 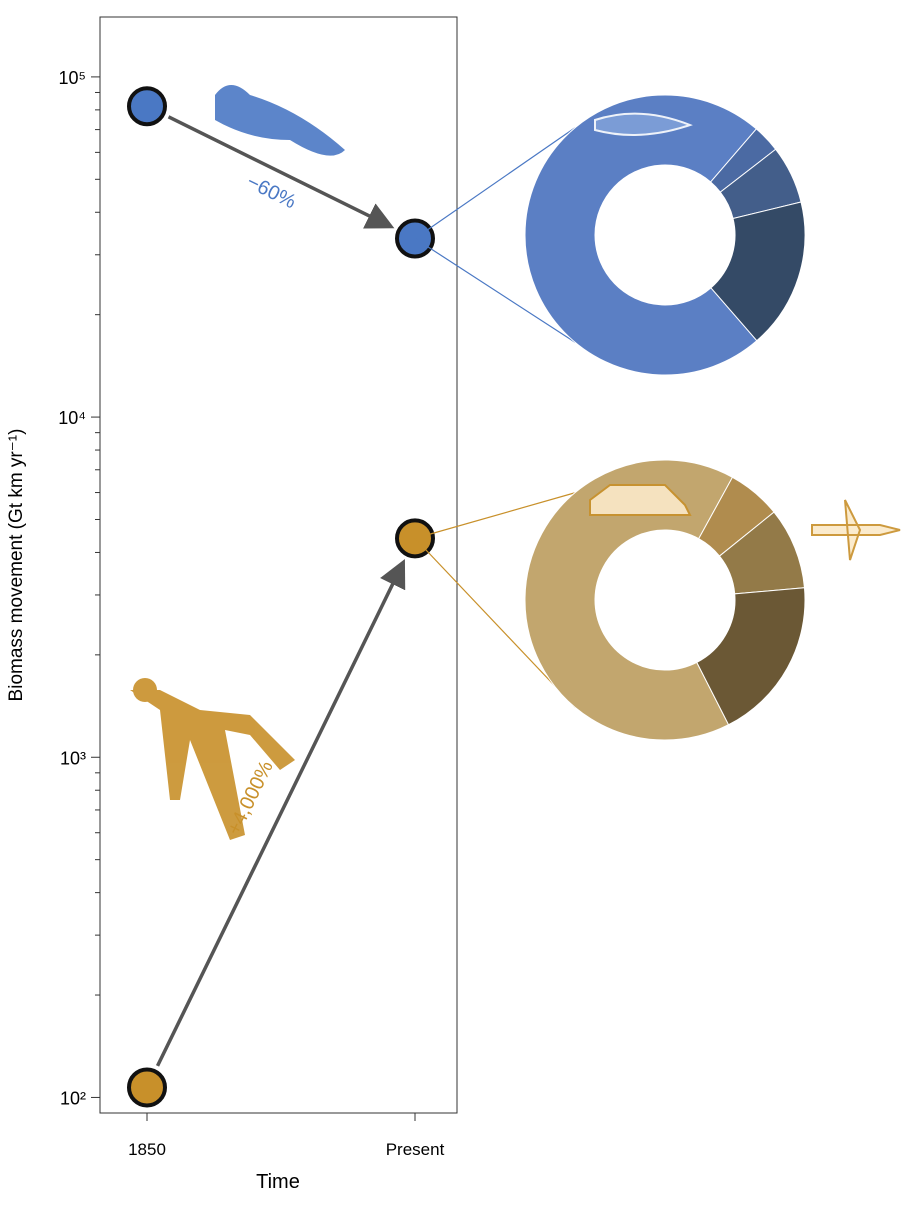 I want to click on human-head, so click(x=145, y=690).